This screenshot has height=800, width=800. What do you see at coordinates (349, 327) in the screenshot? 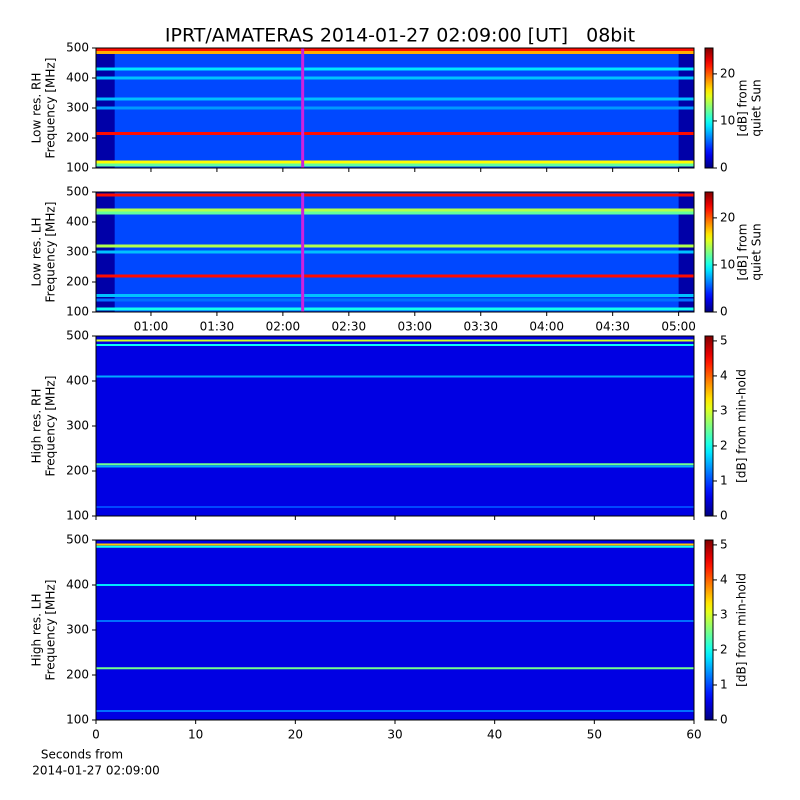
I see `x-tick-label: 02:30` at bounding box center [349, 327].